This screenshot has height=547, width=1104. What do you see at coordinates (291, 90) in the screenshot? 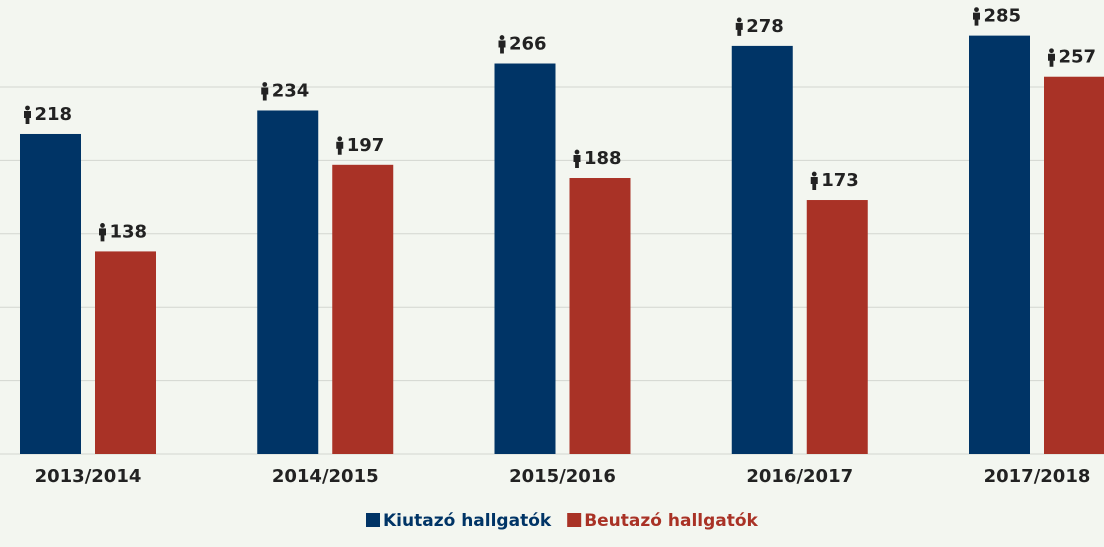
I see `value-label: 234` at bounding box center [291, 90].